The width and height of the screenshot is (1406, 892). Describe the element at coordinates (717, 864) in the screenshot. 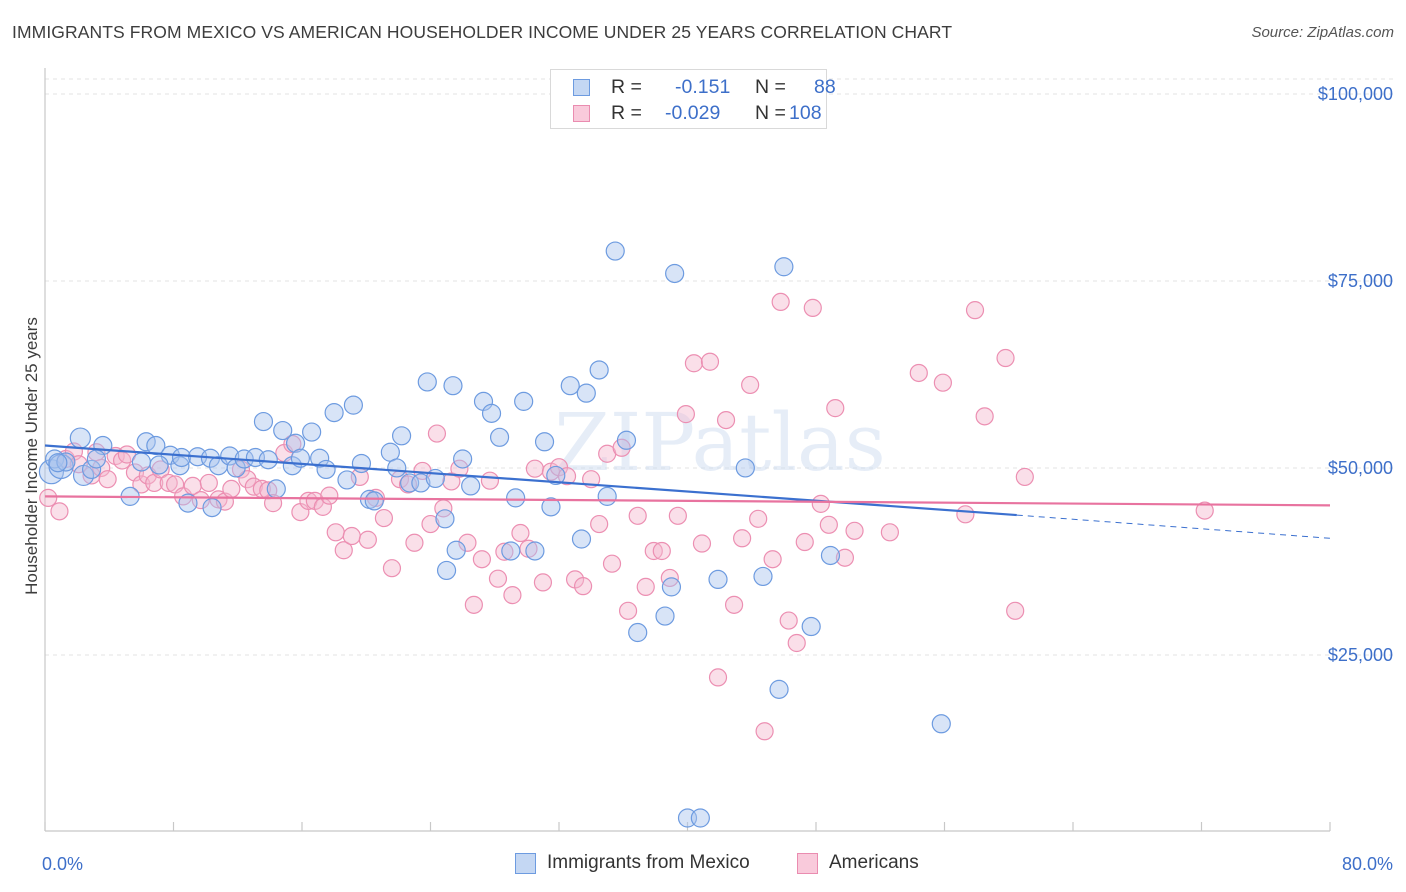

I see `x-tick-labels: 0.0% 80.0%` at that location.